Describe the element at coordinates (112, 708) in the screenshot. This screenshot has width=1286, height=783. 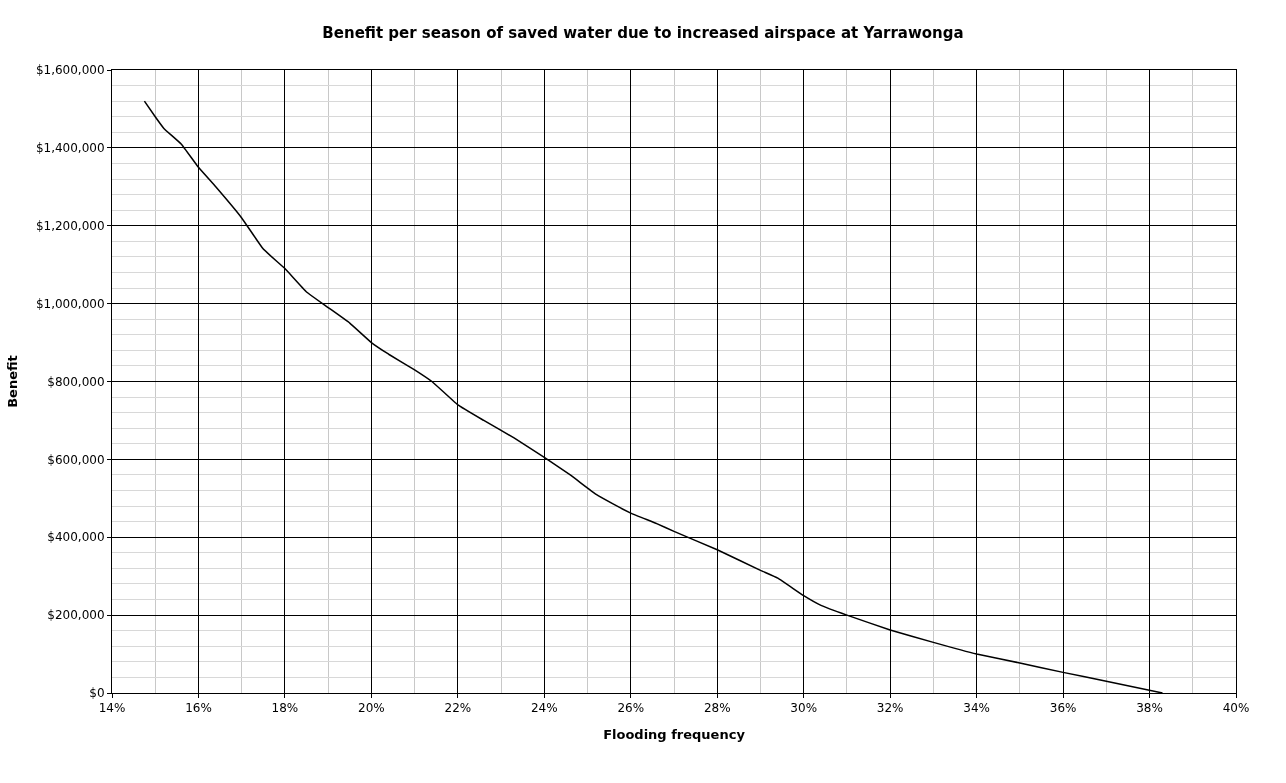
I see `x-tick-label: 14%` at that location.